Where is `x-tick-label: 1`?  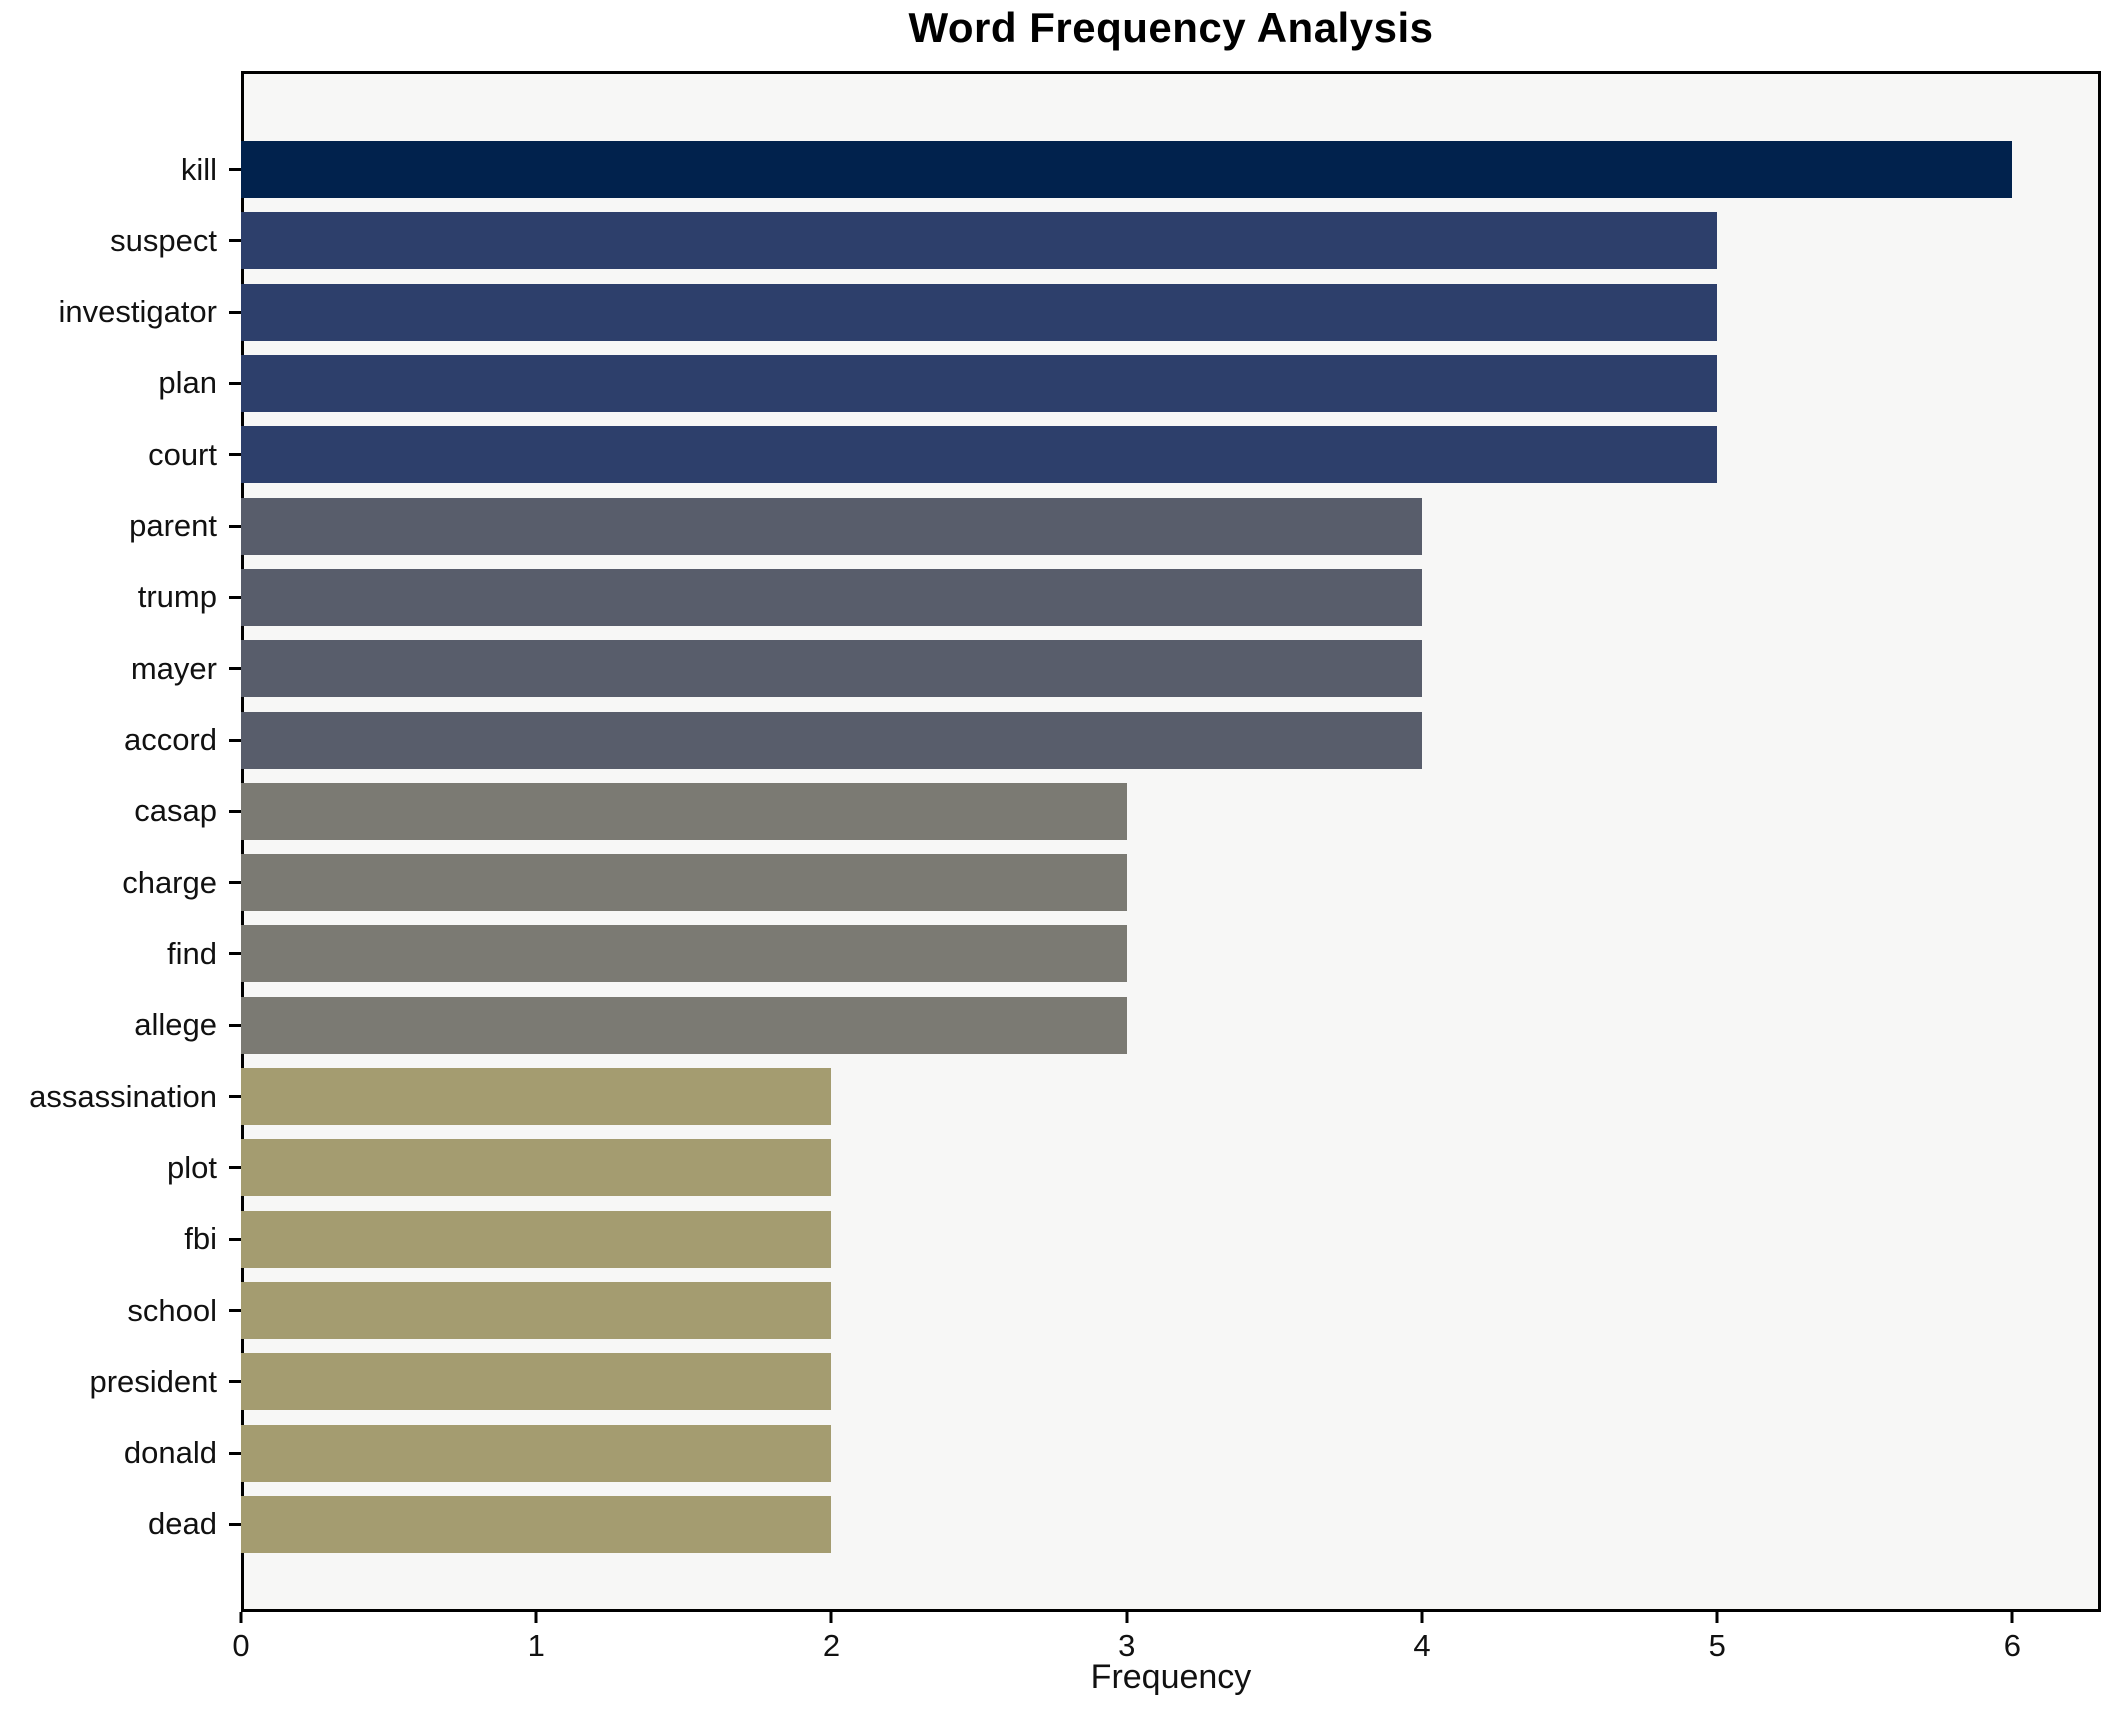
x-tick-label: 1 is located at coordinates (536, 1645).